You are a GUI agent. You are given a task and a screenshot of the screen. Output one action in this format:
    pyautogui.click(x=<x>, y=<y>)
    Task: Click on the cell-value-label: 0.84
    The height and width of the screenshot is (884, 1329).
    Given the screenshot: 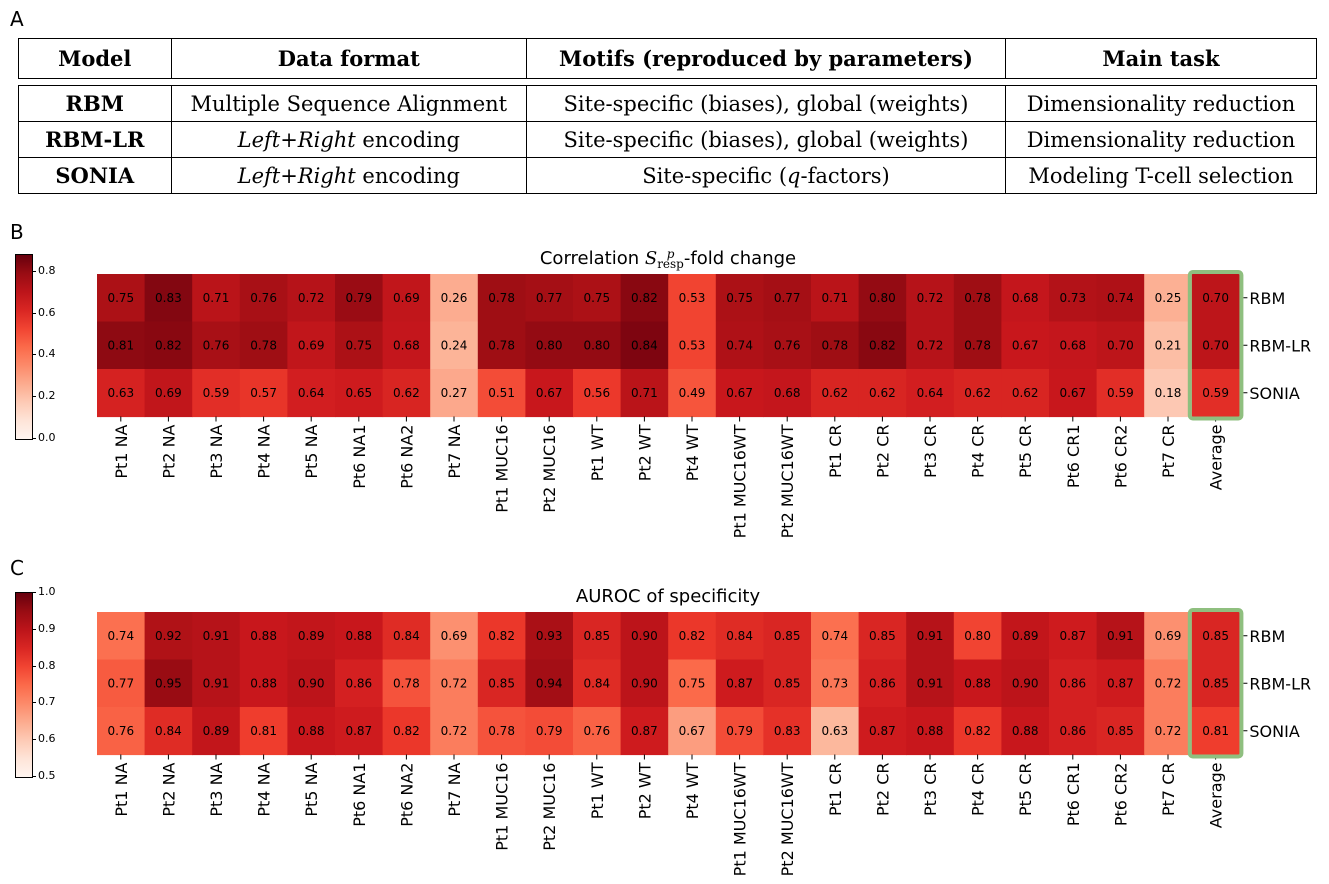 What is the action you would take?
    pyautogui.click(x=168, y=731)
    